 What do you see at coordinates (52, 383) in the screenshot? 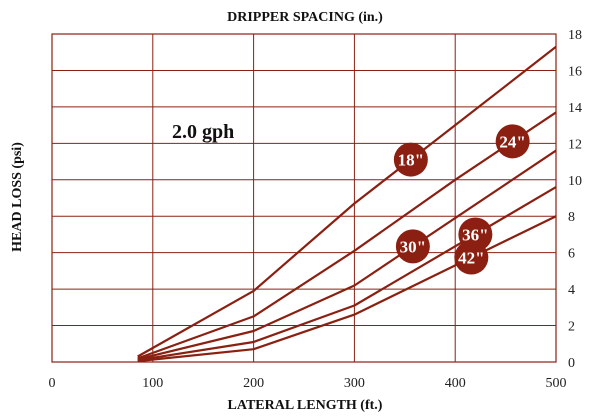
I see `x-tick-label: 0` at bounding box center [52, 383].